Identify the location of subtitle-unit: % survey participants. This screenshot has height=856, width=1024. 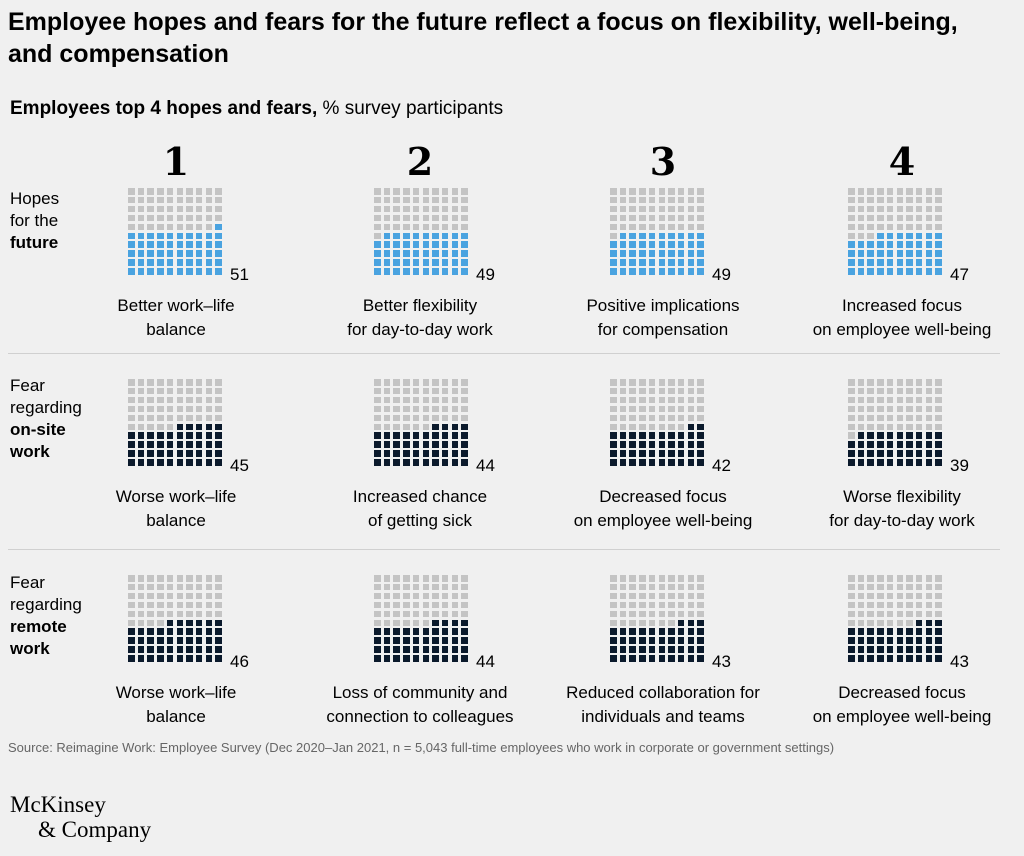
(410, 108).